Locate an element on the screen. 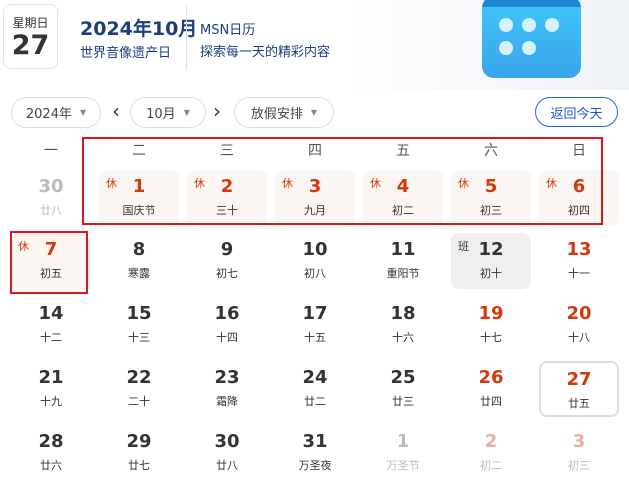 This screenshot has width=629, height=502. weekday-header: 三 is located at coordinates (227, 151).